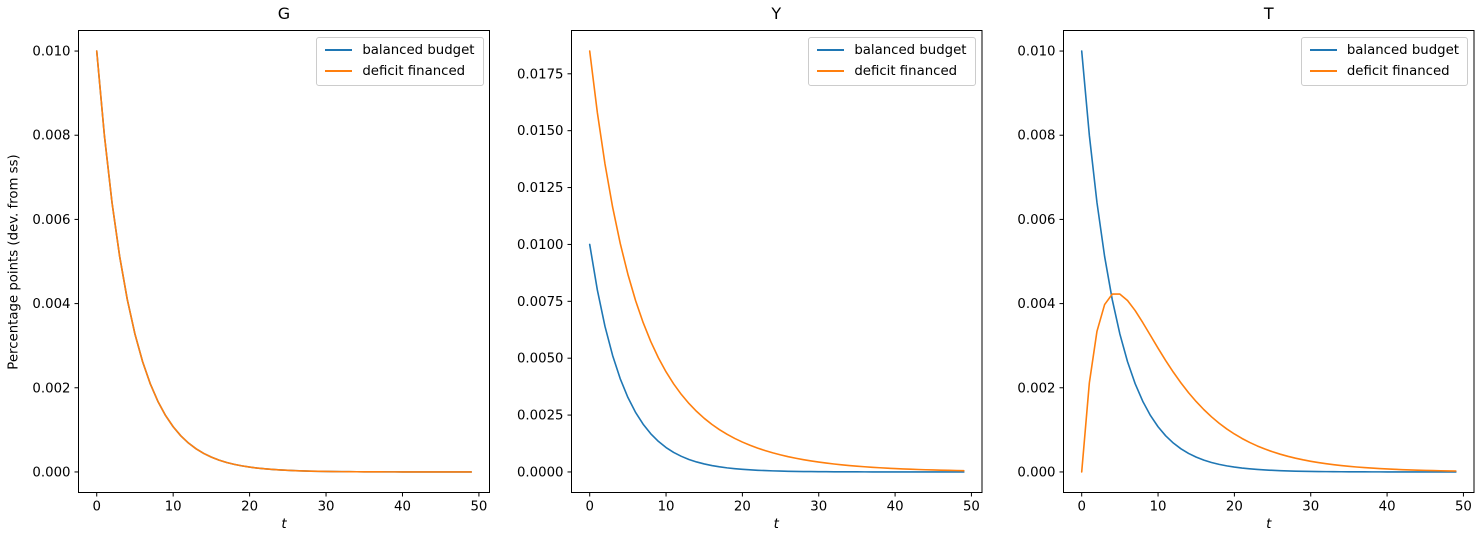 This screenshot has width=1483, height=547. I want to click on y-tick-label: 0.0000, so click(539, 472).